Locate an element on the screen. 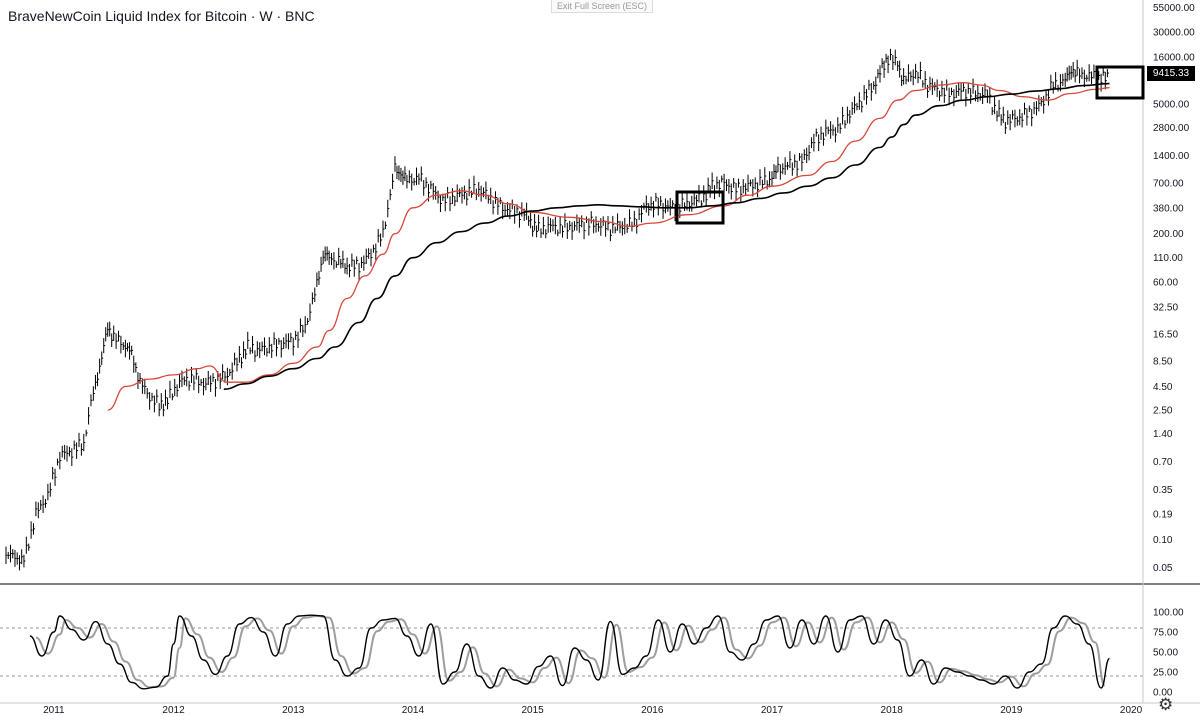  y-tick-label: 200.00 is located at coordinates (1168, 234).